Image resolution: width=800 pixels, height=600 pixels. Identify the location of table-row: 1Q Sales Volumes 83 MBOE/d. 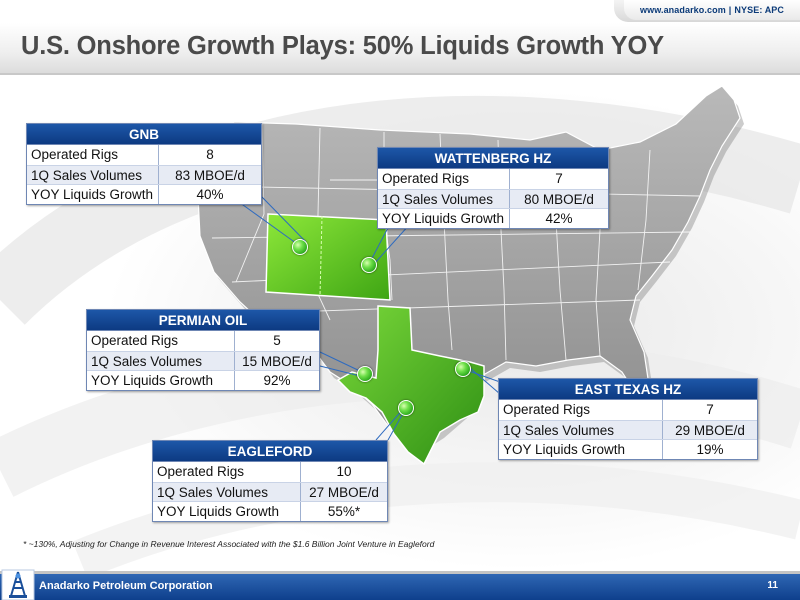
(144, 174).